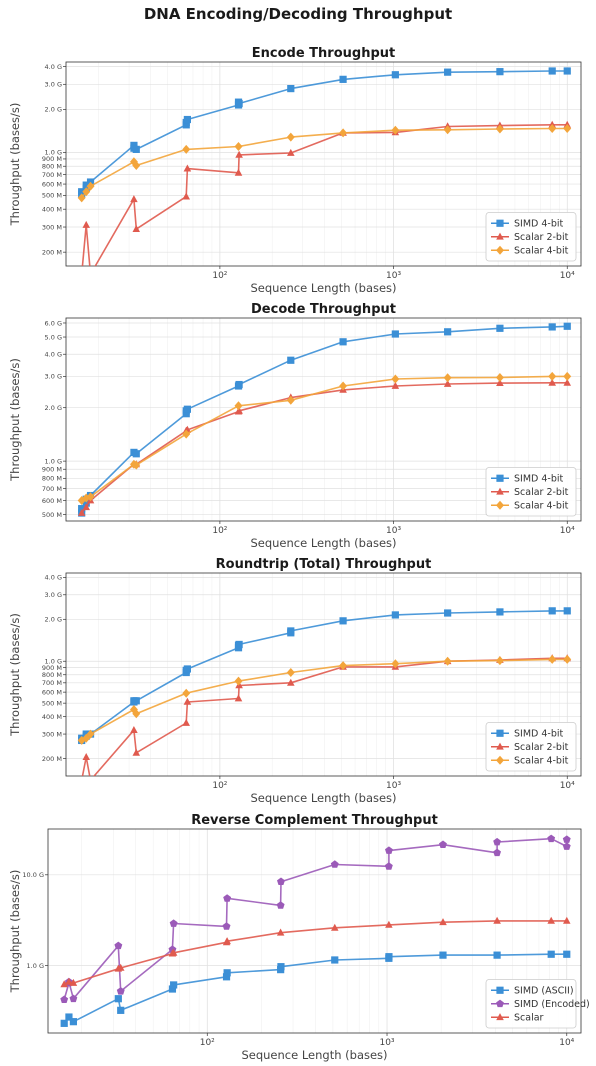 The width and height of the screenshot is (596, 1066). What do you see at coordinates (531, 492) in the screenshot?
I see `legend-box` at bounding box center [531, 492].